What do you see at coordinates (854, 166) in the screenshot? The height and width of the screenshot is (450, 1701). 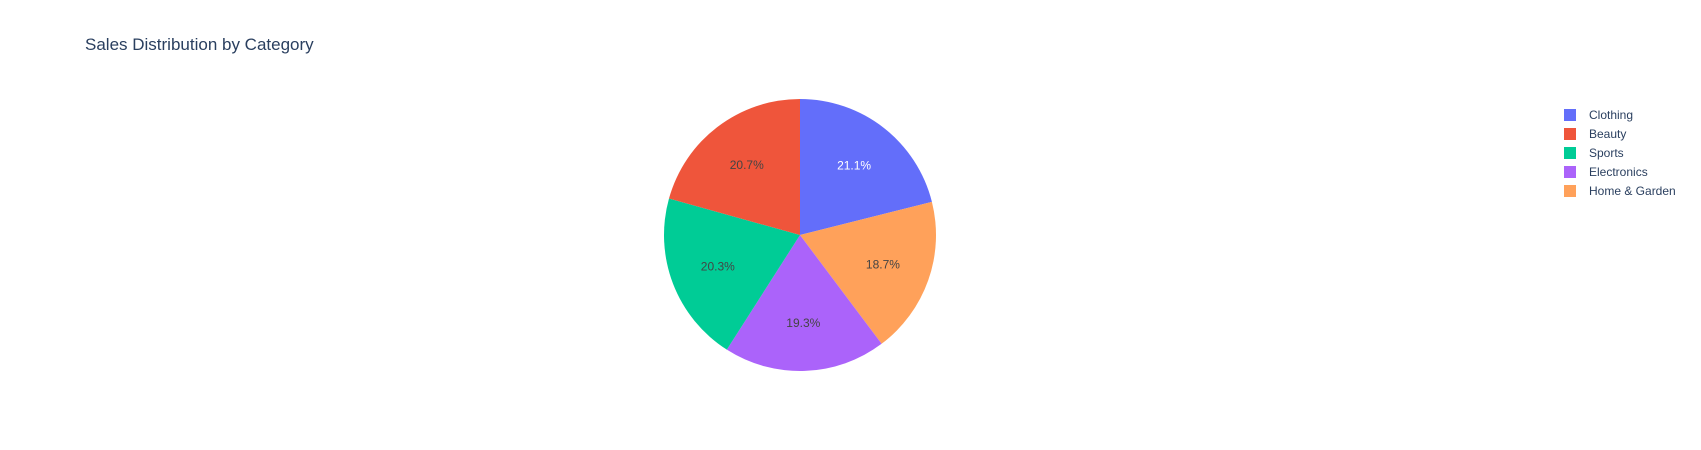 I see `slice-label-clothing: 21.1%` at bounding box center [854, 166].